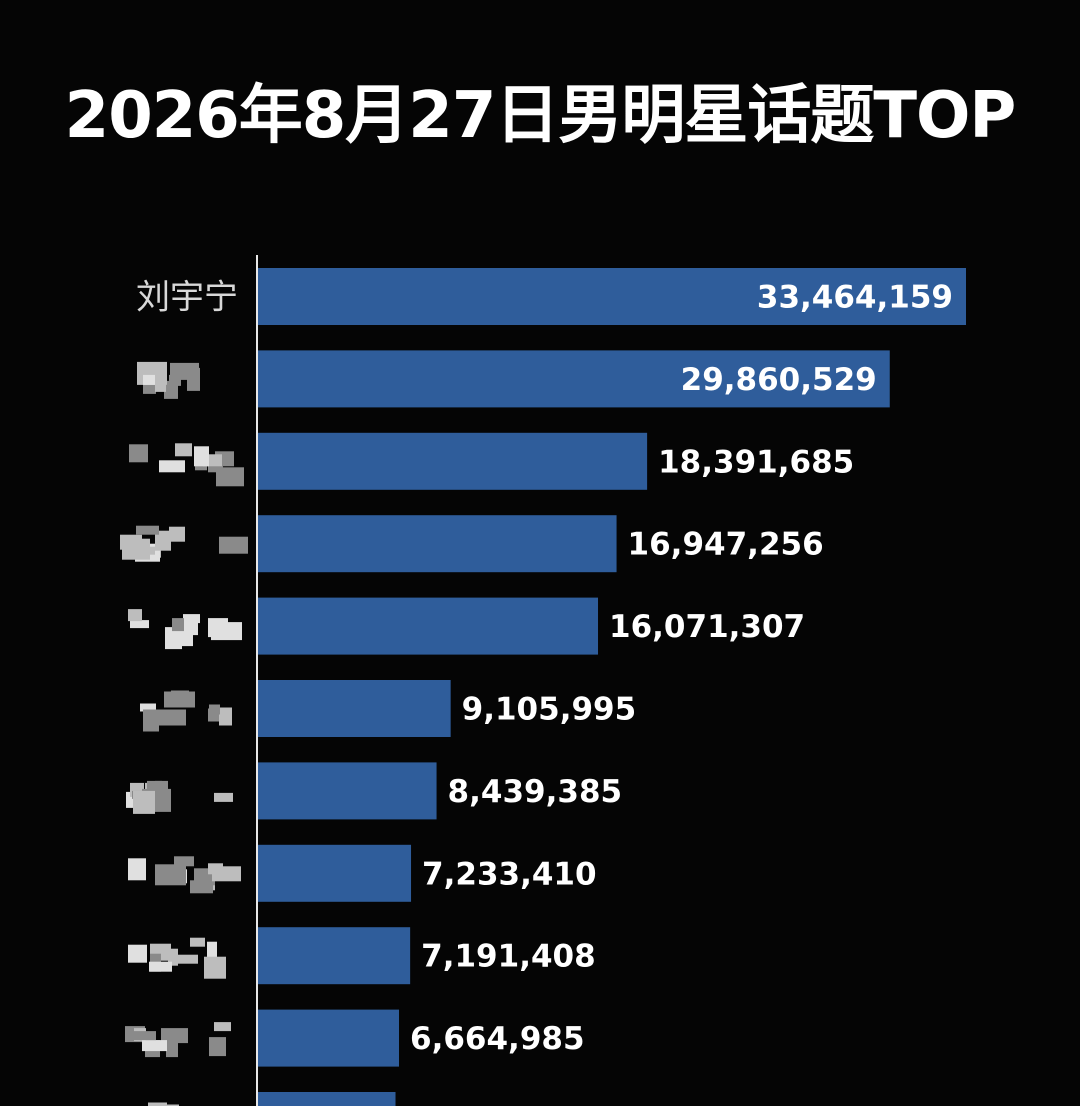 Image resolution: width=1080 pixels, height=1106 pixels. Describe the element at coordinates (497, 1039) in the screenshot. I see `data-label: 6,664,985` at that location.